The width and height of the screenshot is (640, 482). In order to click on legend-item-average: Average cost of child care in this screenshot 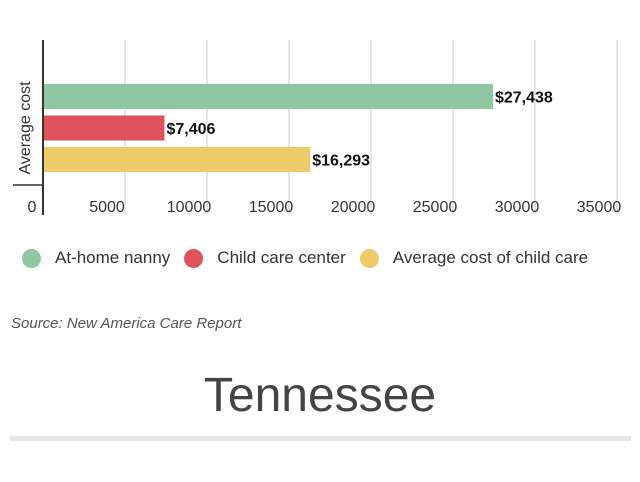, I will do `click(474, 258)`.